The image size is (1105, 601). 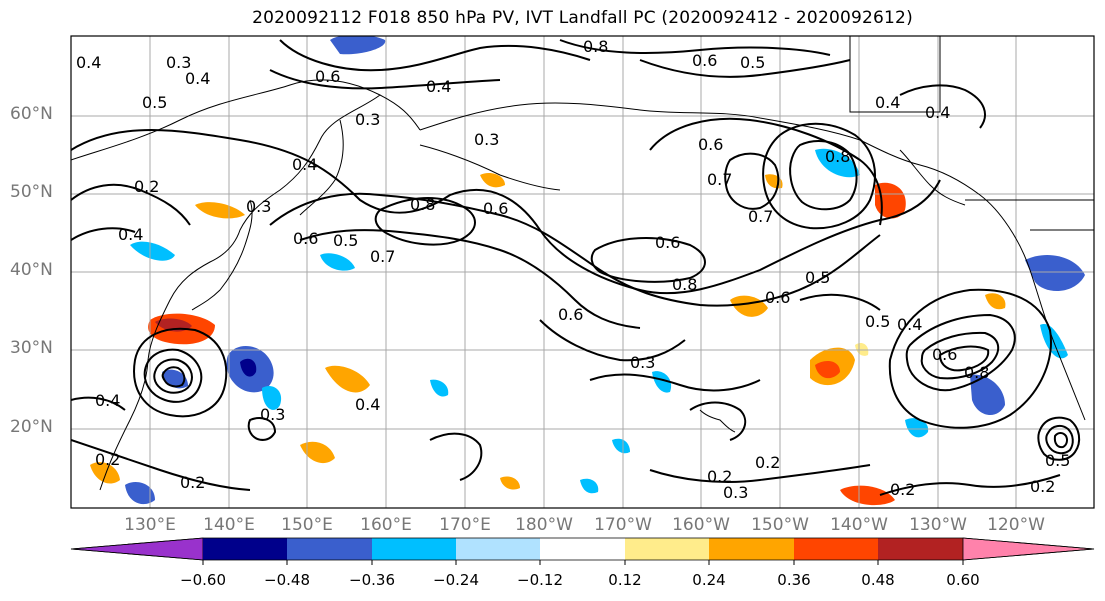 What do you see at coordinates (1016, 525) in the screenshot?
I see `lon-label: 120°W` at bounding box center [1016, 525].